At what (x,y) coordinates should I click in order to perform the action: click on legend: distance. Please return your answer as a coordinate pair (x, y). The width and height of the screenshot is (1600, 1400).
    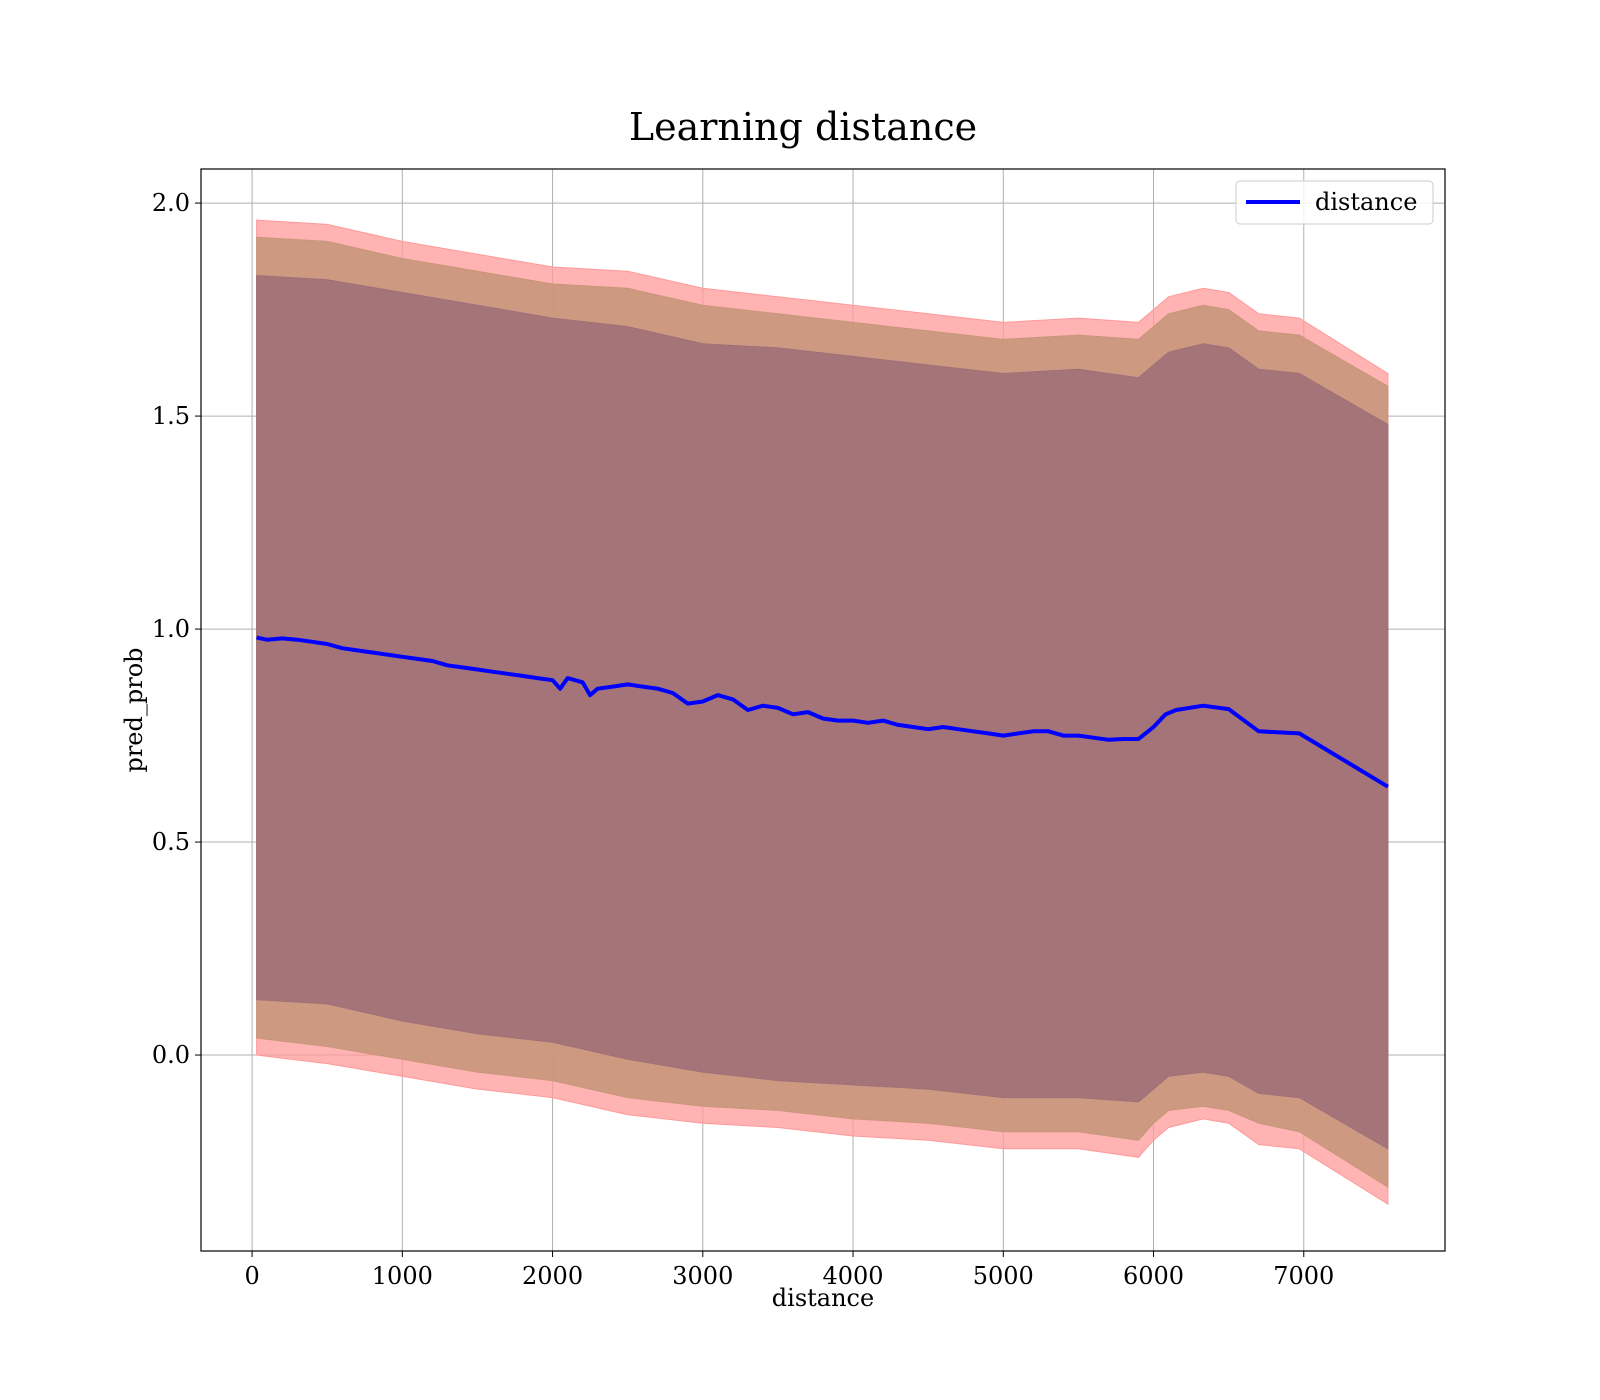
    Looking at the image, I should click on (1334, 202).